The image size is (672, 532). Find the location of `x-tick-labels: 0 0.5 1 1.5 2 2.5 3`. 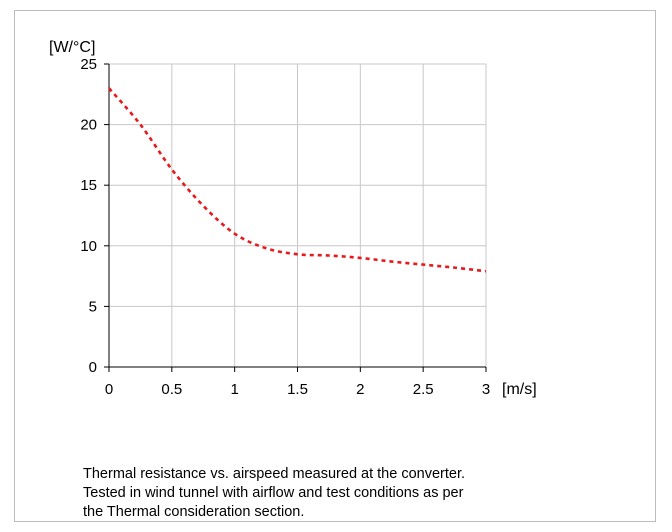

x-tick-labels: 0 0.5 1 1.5 2 2.5 3 is located at coordinates (297, 389).